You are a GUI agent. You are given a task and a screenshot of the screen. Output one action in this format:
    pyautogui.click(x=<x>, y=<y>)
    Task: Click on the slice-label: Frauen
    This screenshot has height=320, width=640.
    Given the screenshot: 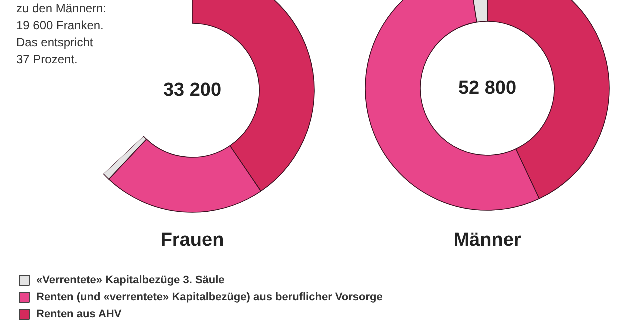 What is the action you would take?
    pyautogui.click(x=192, y=240)
    